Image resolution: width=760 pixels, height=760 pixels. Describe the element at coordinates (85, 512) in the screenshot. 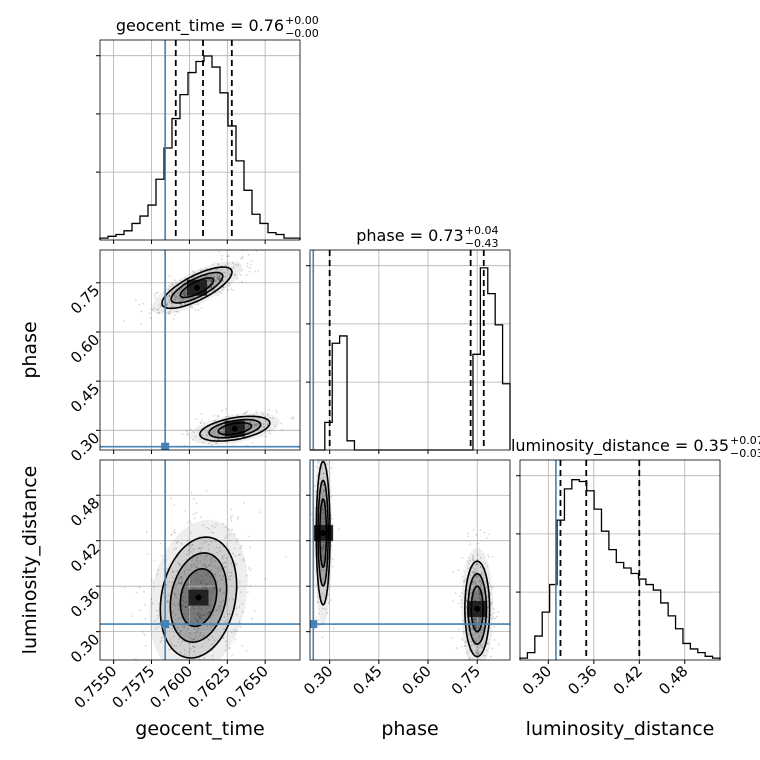

I see `ytick-label-luminosity_distance: 0.48` at that location.